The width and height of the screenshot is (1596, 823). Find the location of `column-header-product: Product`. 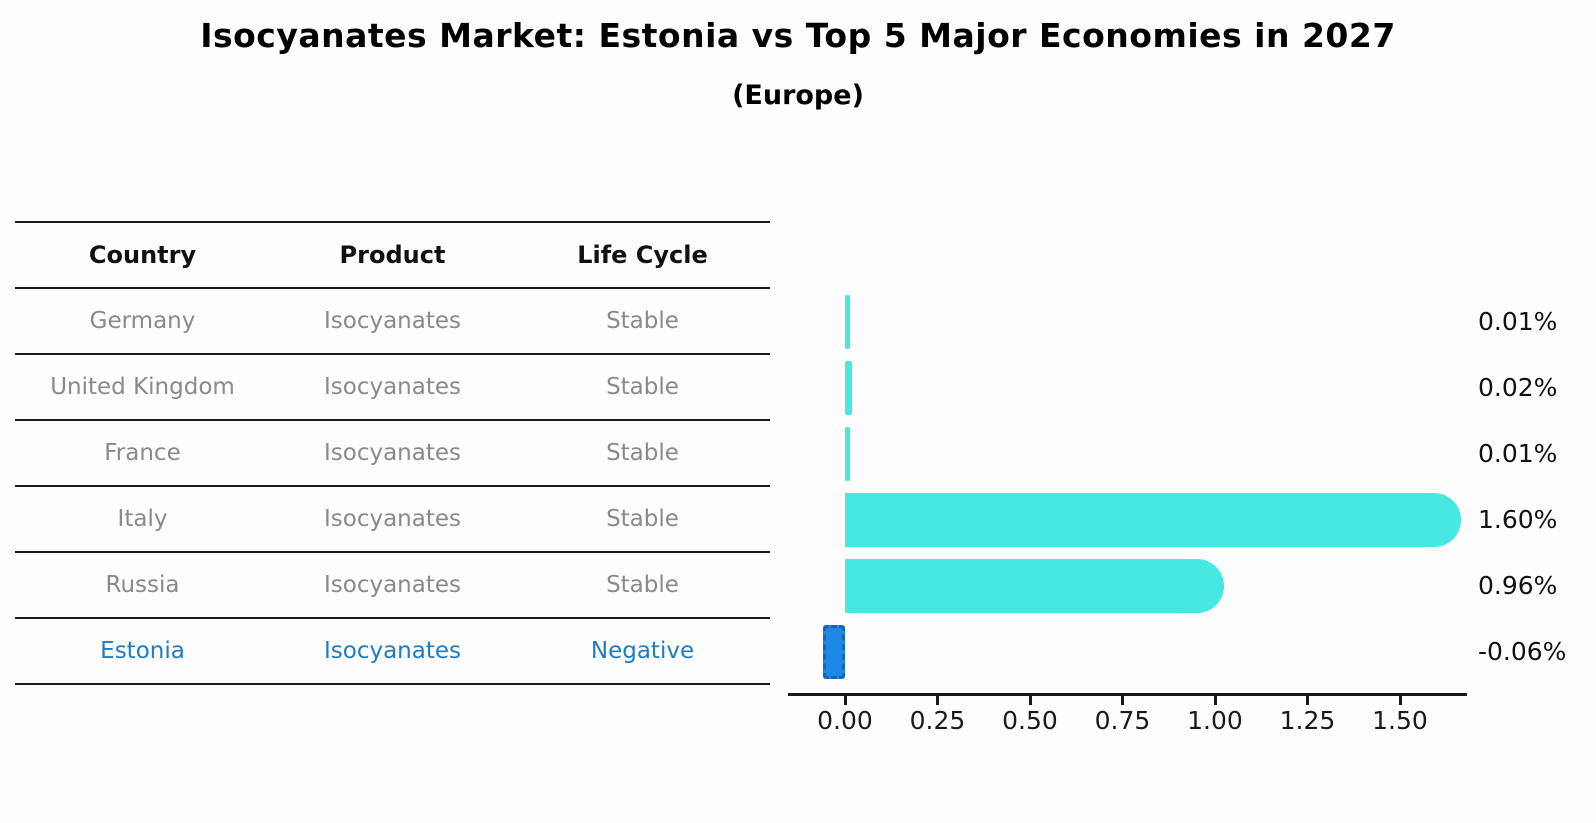

column-header-product: Product is located at coordinates (392, 255).